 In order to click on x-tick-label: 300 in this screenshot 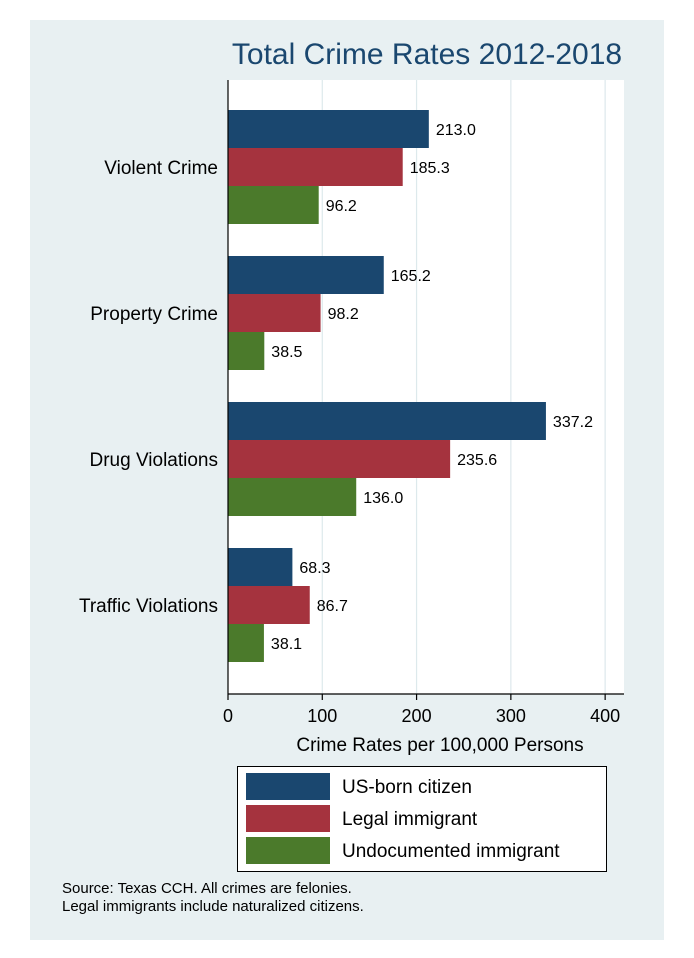, I will do `click(511, 716)`.